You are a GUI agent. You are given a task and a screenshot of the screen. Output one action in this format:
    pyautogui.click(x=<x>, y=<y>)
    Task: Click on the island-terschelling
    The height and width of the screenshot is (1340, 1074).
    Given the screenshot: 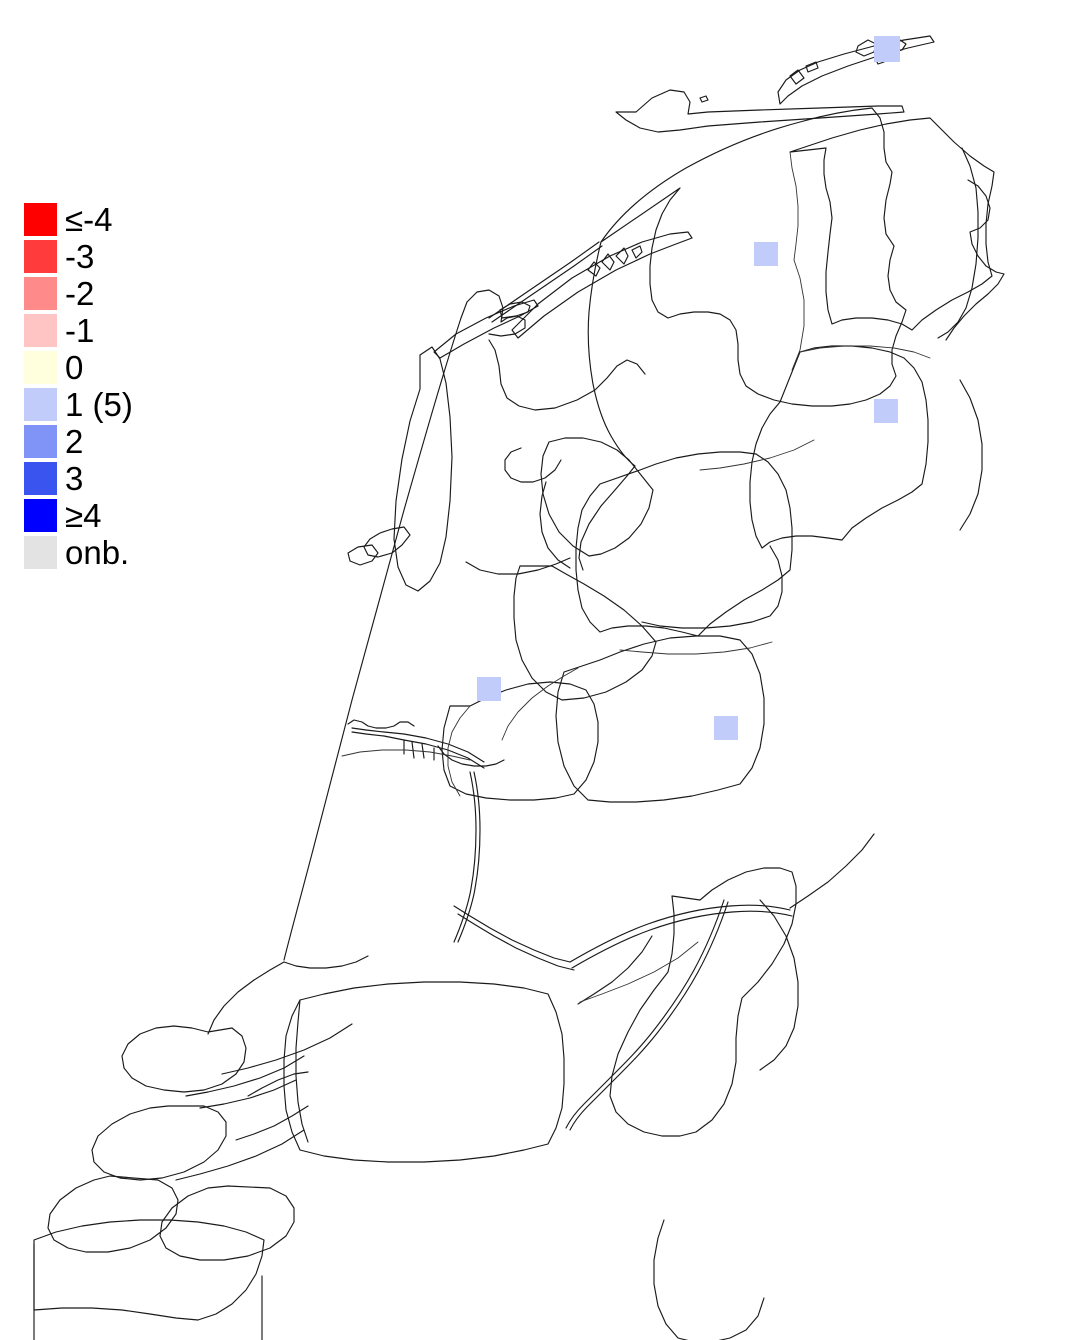 What is the action you would take?
    pyautogui.click(x=602, y=285)
    